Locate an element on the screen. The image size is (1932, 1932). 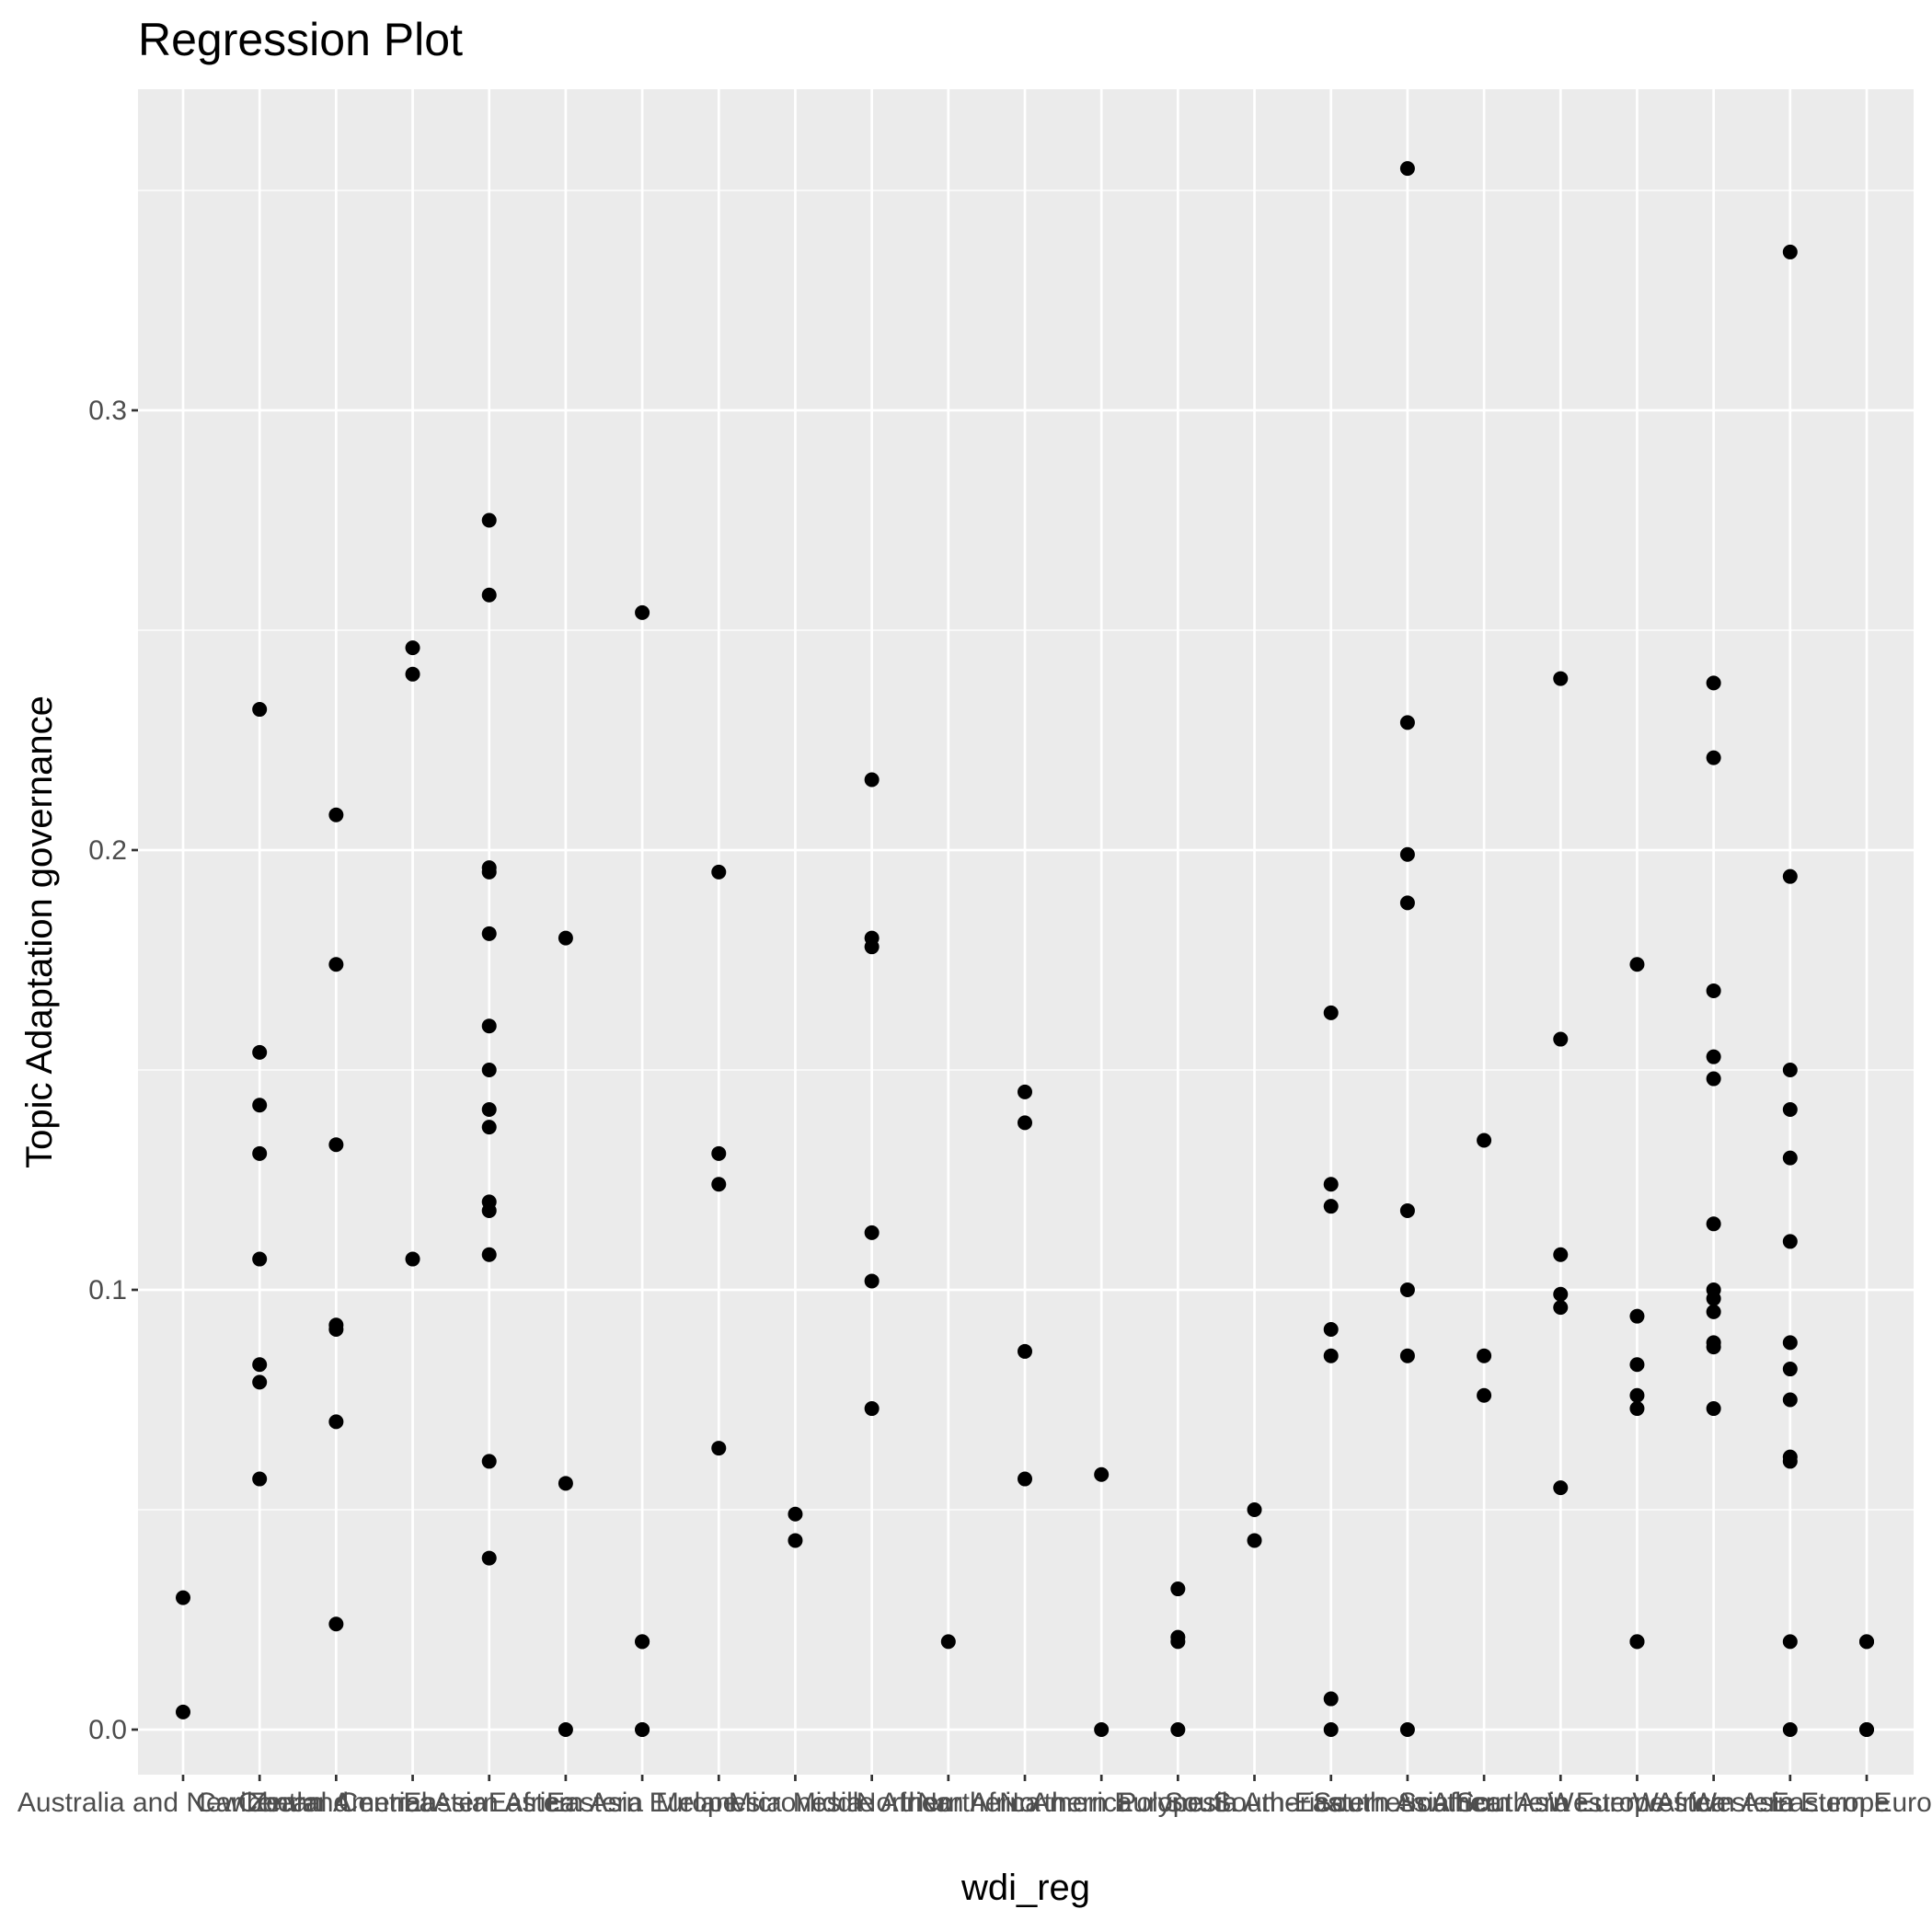
x-tick-label: Southern Africa is located at coordinates (1407, 1803).